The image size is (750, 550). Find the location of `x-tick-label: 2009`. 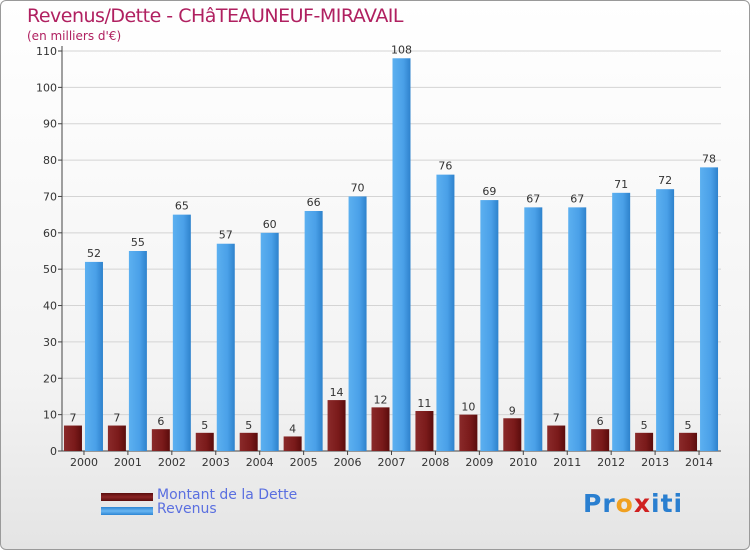

x-tick-label: 2009 is located at coordinates (479, 462).